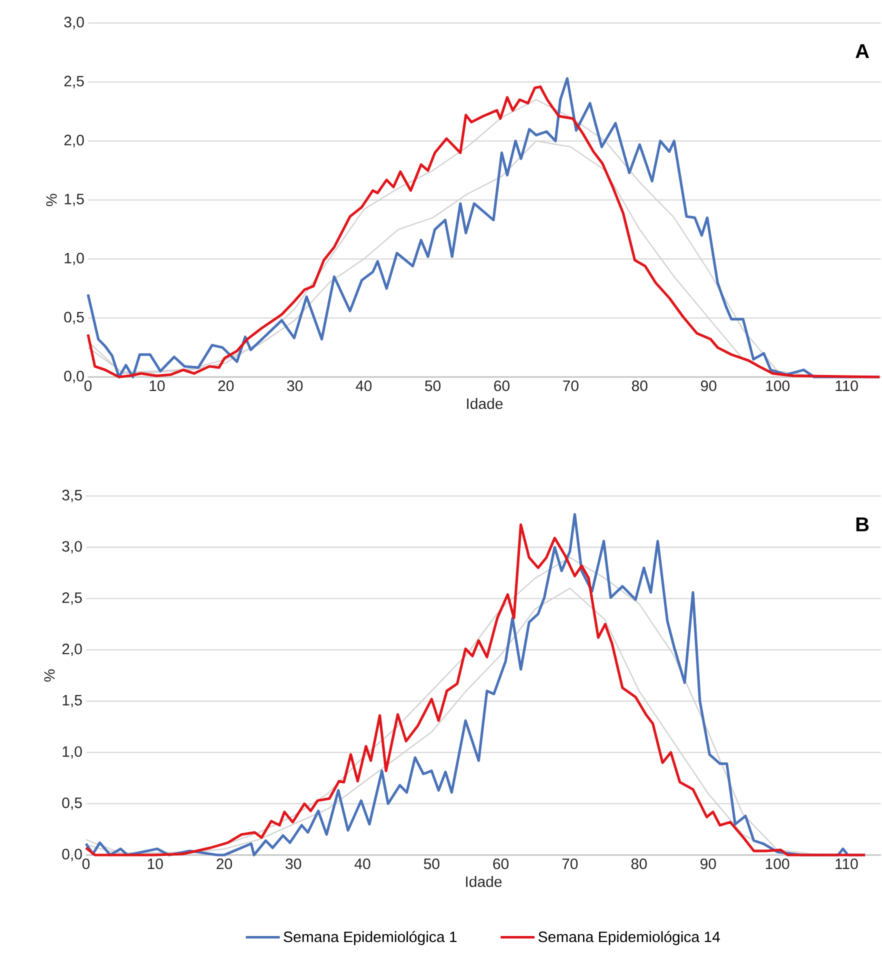 The image size is (882, 974). I want to click on annotation: A, so click(863, 51).